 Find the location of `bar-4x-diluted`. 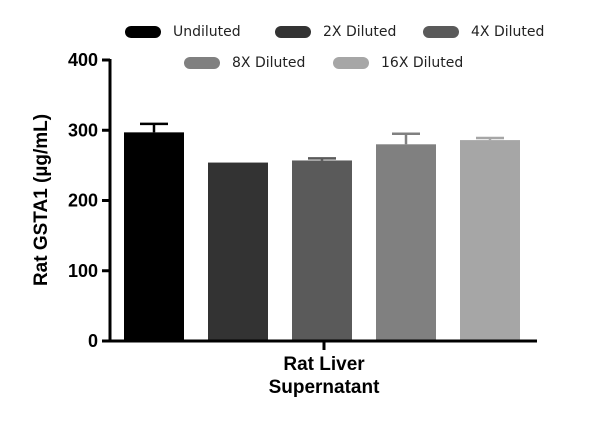

bar-4x-diluted is located at coordinates (322, 250).